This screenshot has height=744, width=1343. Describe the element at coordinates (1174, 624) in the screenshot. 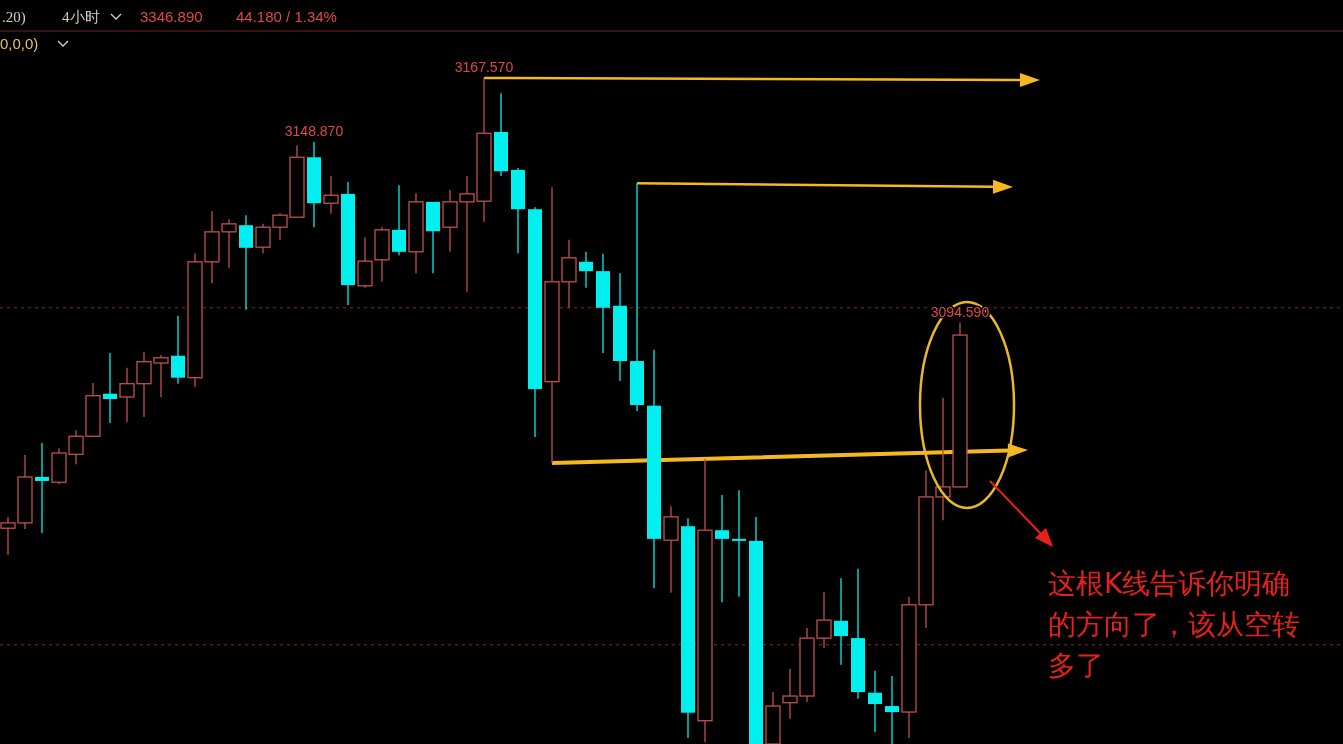

I see `text: 这根K线告诉你明确的方向了，该从空转多了` at that location.